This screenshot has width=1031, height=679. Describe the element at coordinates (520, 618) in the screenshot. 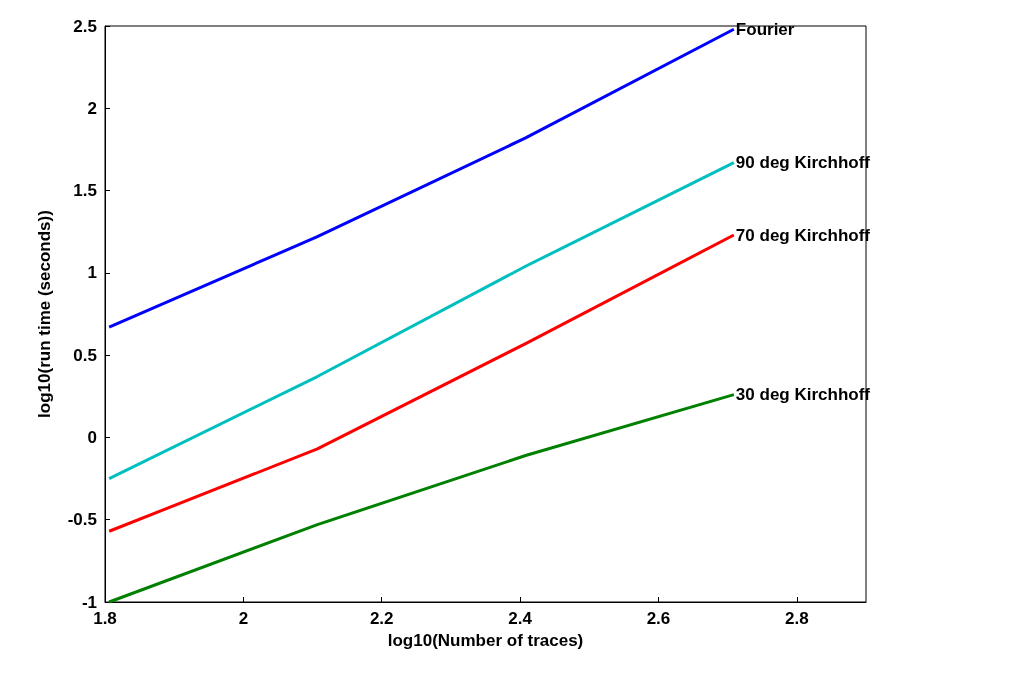

I see `x-tick-label: 2.4` at that location.